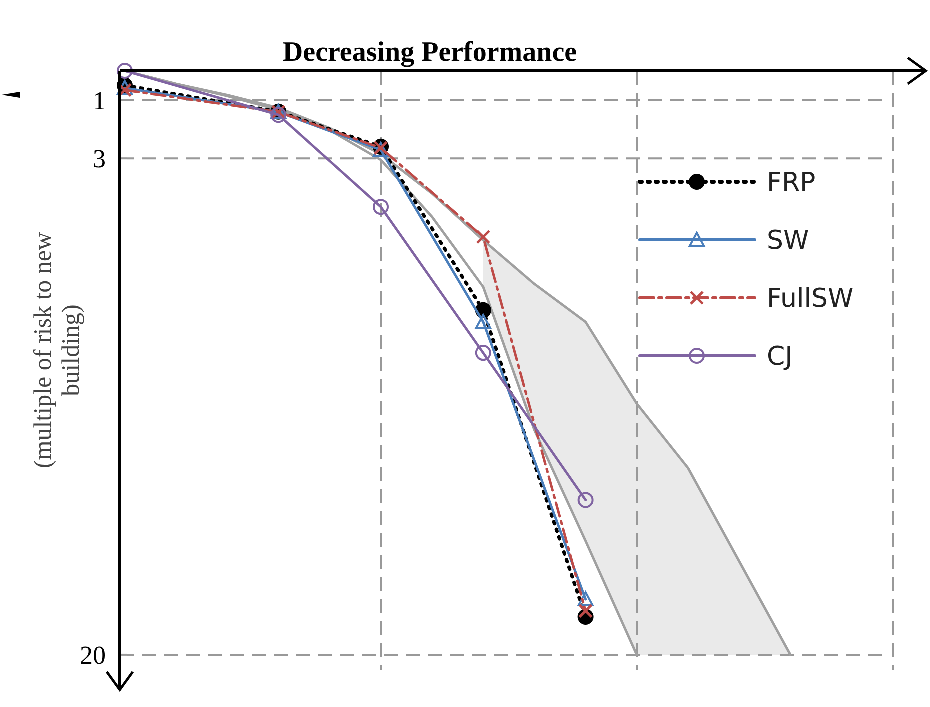  Describe the element at coordinates (791, 183) in the screenshot. I see `legend-label: FRP` at that location.